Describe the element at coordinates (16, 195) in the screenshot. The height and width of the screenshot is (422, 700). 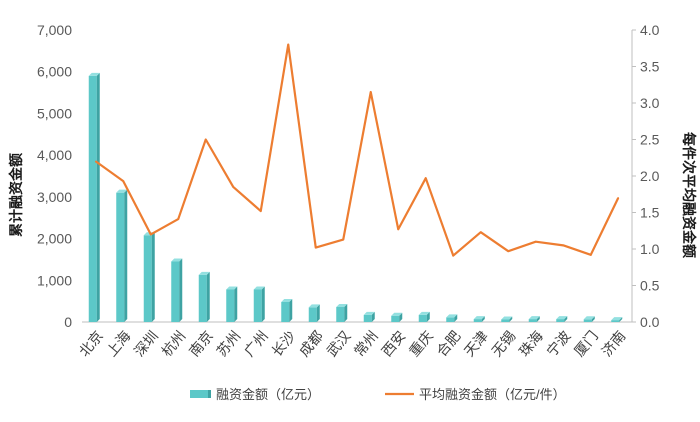
I see `y-axis-left-title: 累计融资金额` at that location.